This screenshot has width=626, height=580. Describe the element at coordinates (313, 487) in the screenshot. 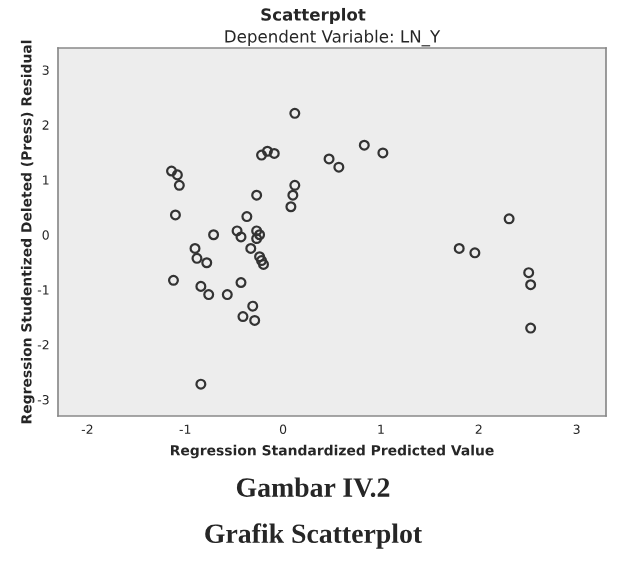

I see `text: Gambar IV.2` at that location.